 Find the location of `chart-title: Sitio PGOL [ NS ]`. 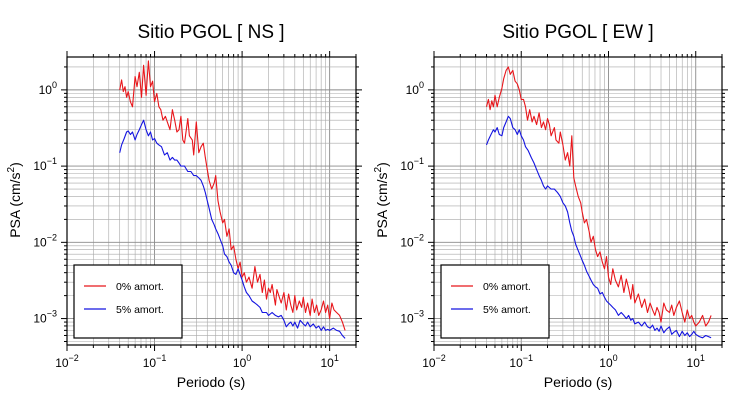

chart-title: Sitio PGOL [ NS ] is located at coordinates (210, 32).